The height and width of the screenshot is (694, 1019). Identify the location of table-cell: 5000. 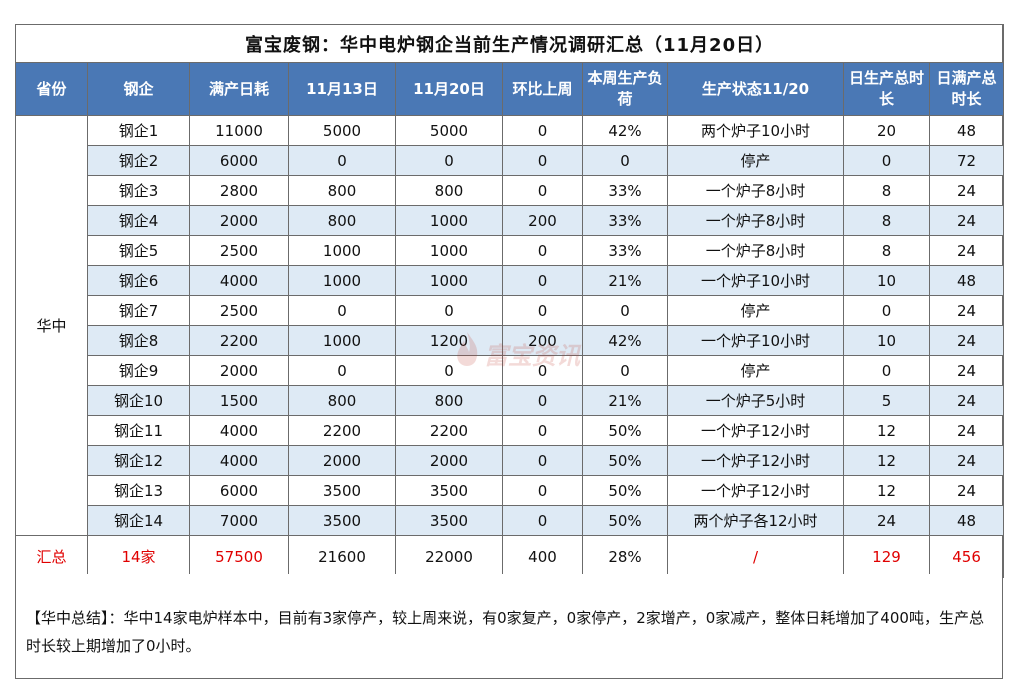
(342, 130).